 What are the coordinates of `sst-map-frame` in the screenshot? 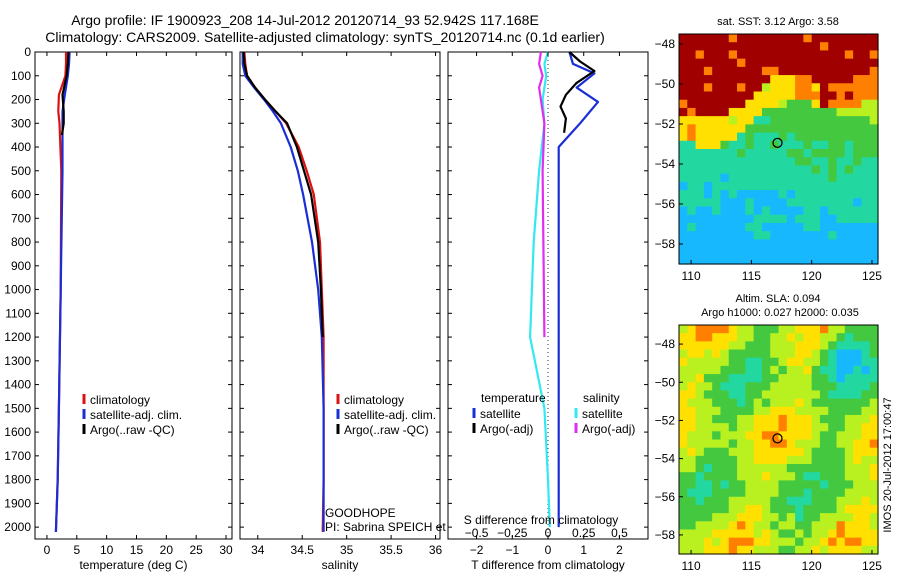 It's located at (778, 149).